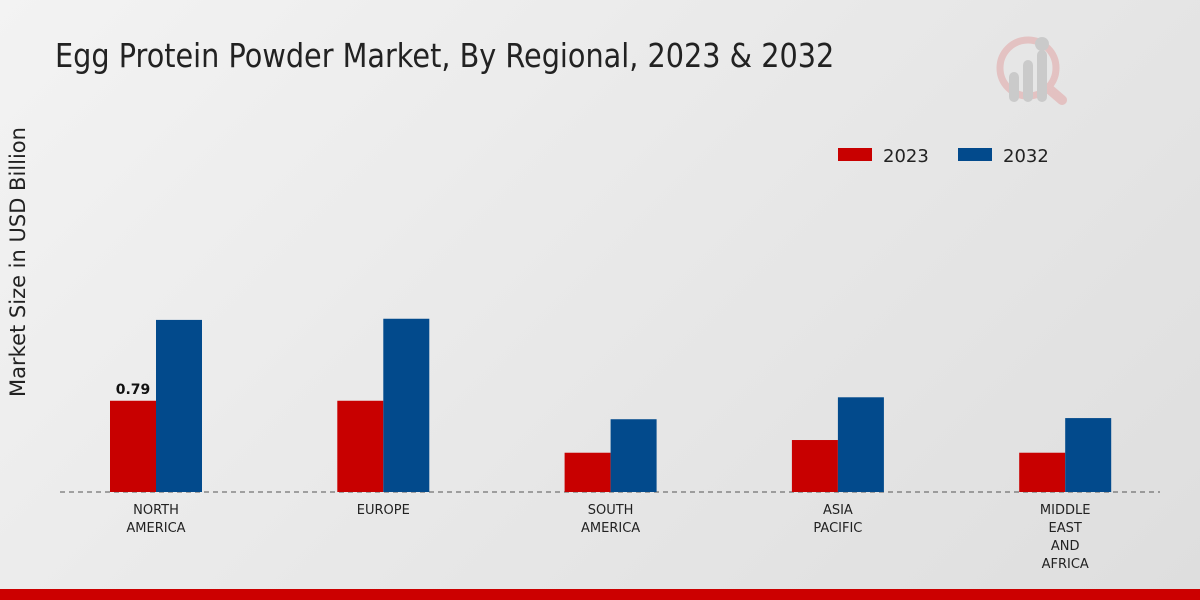  I want to click on footer-bar, so click(600, 594).